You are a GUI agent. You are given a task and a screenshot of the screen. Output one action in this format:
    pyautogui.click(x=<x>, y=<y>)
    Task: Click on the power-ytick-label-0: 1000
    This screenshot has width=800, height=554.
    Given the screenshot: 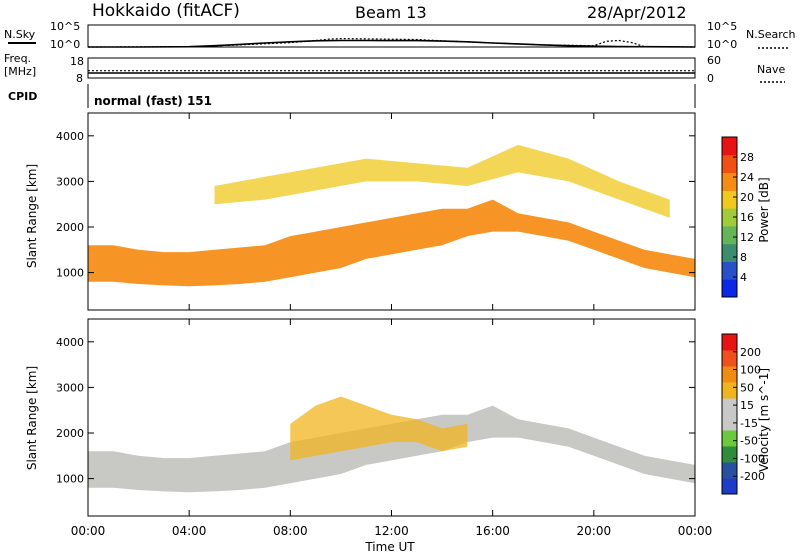 What is the action you would take?
    pyautogui.click(x=70, y=273)
    